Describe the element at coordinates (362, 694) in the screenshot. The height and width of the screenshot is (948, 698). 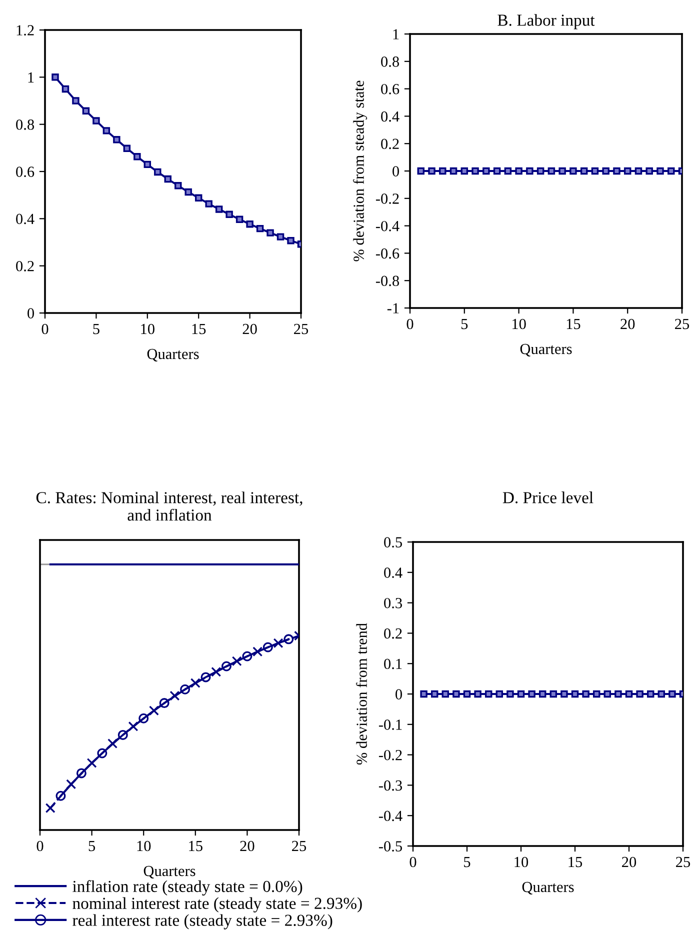
I see `y-axis-title: % deviation from trend` at that location.